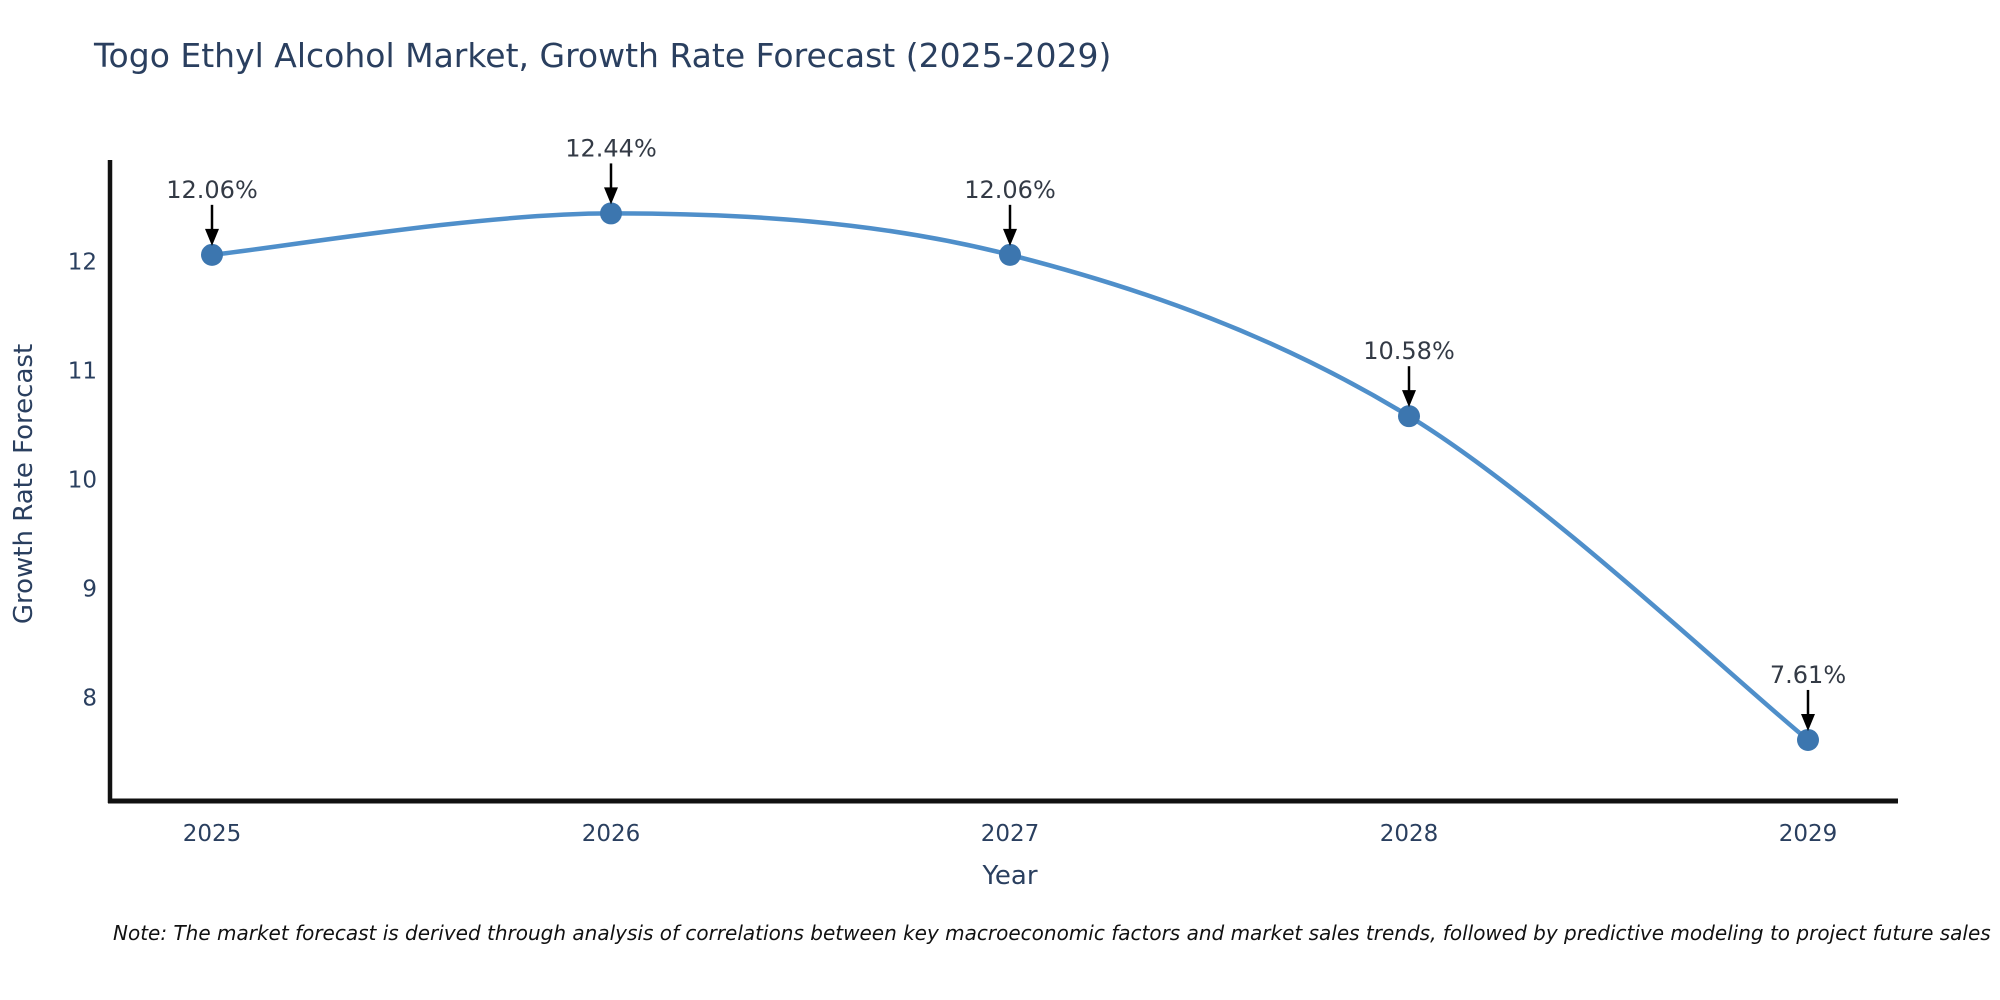 The width and height of the screenshot is (2000, 1000). Describe the element at coordinates (82, 371) in the screenshot. I see `y-tick-label: 11` at that location.